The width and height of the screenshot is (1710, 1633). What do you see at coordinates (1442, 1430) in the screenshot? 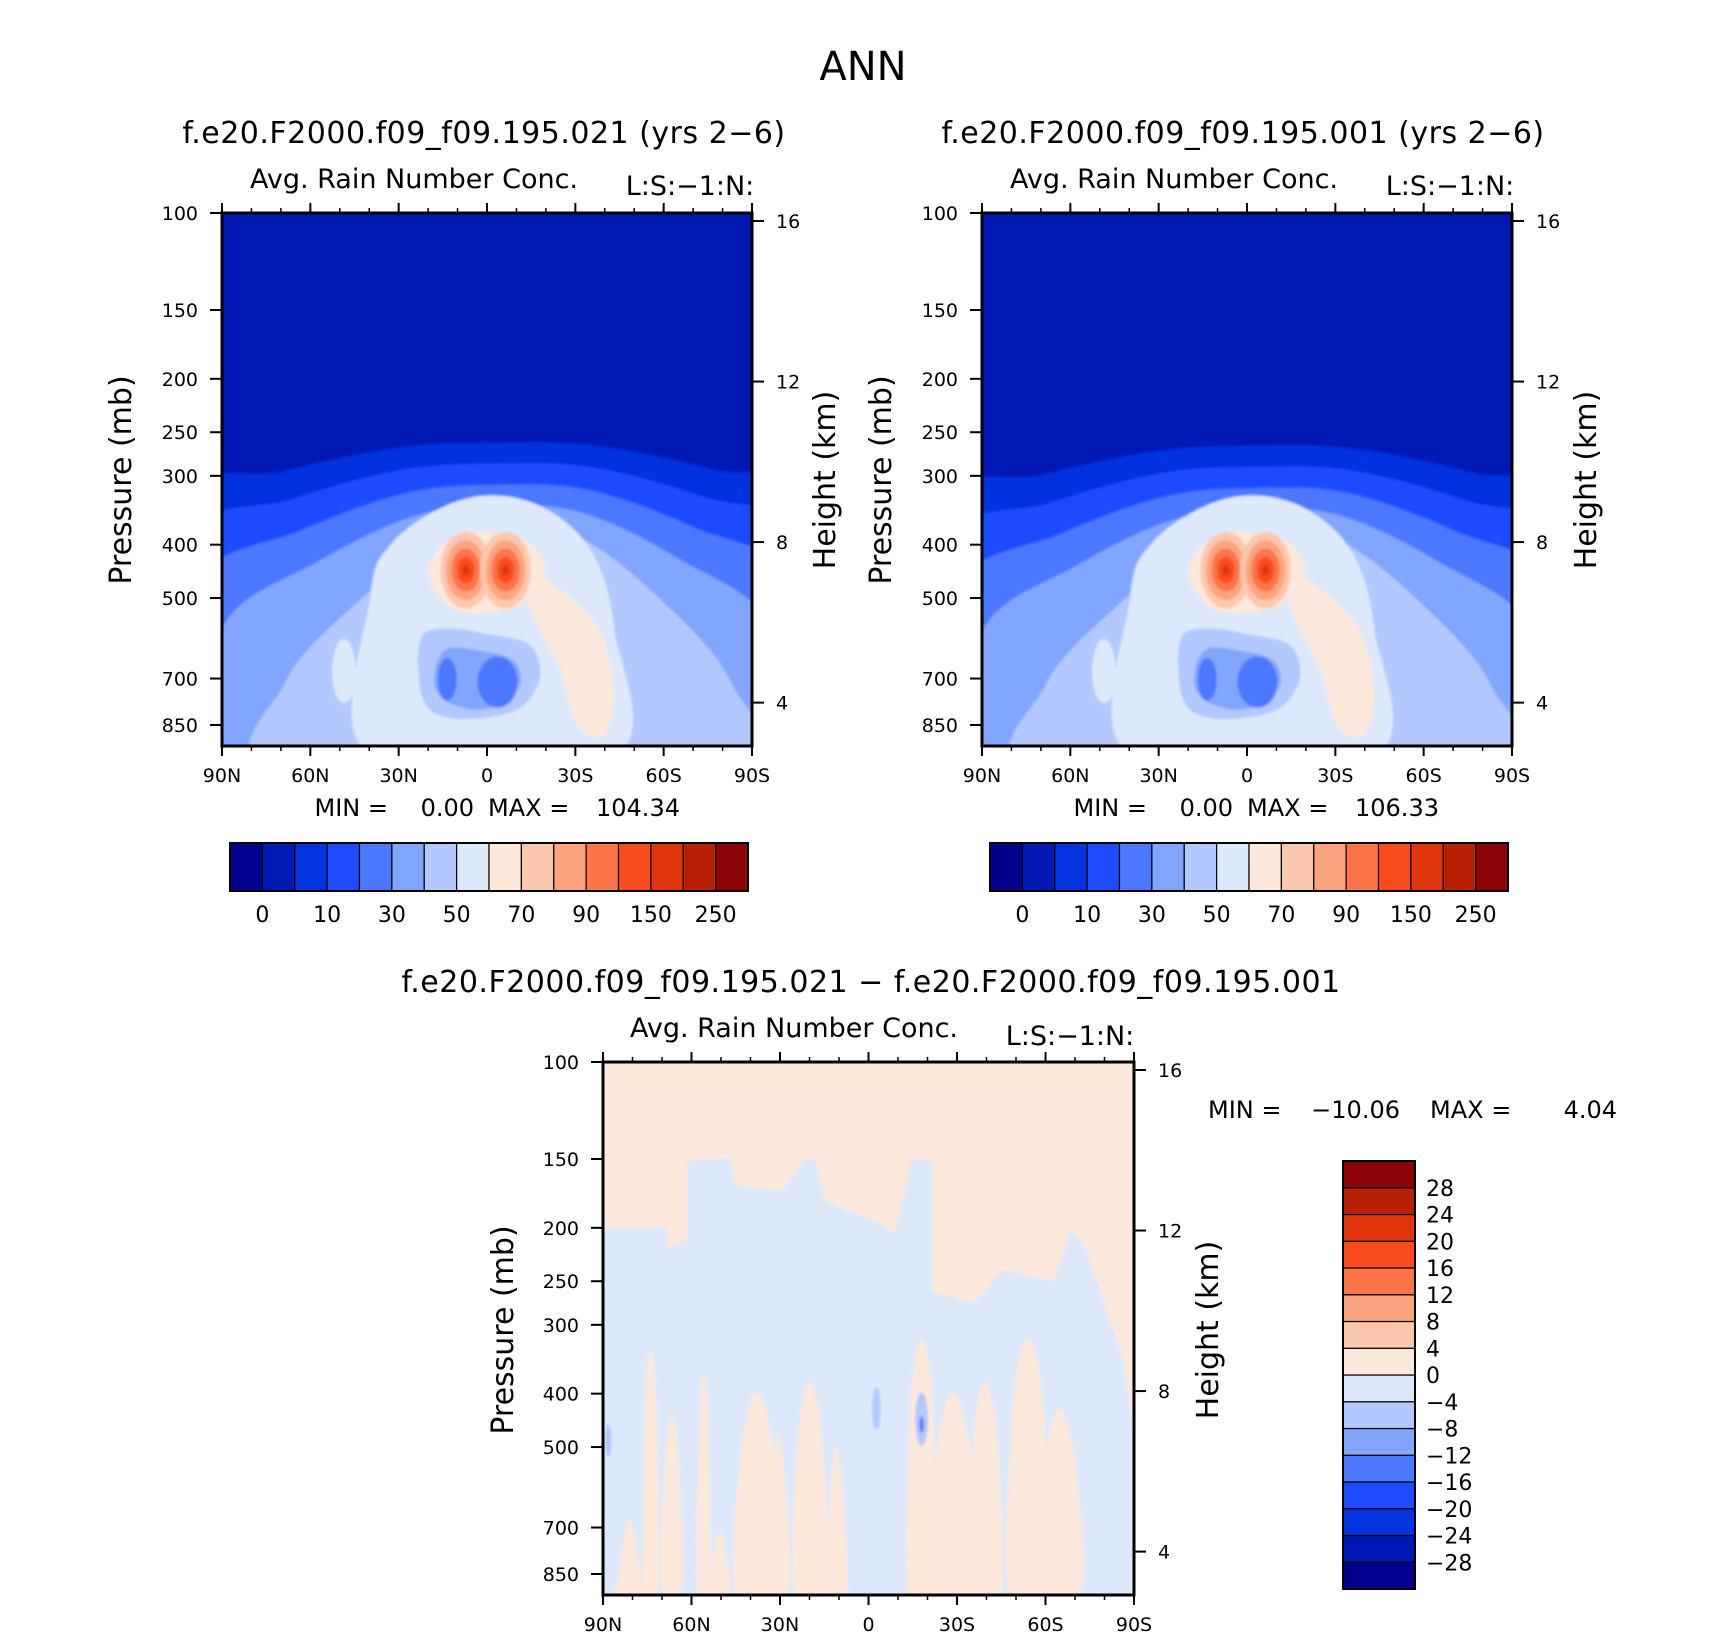
I see `colorbar-label: −8` at bounding box center [1442, 1430].